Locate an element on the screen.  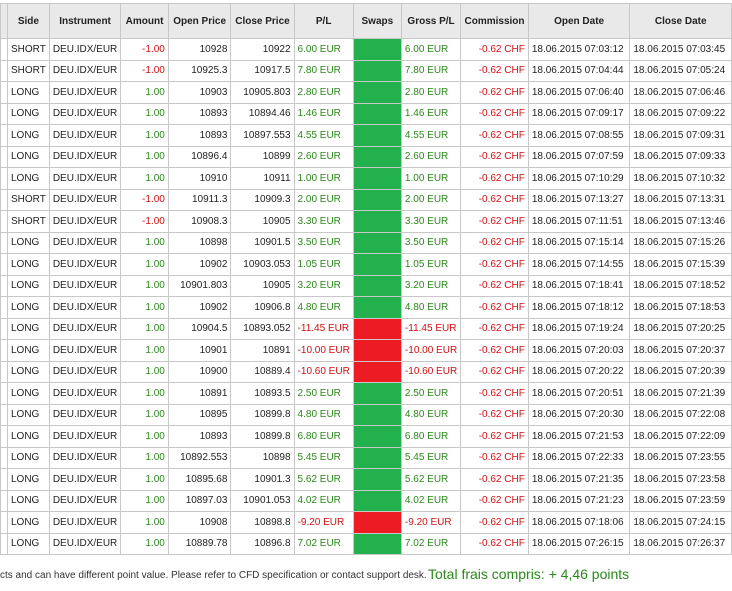
header-close-date: Close Date is located at coordinates (680, 21).